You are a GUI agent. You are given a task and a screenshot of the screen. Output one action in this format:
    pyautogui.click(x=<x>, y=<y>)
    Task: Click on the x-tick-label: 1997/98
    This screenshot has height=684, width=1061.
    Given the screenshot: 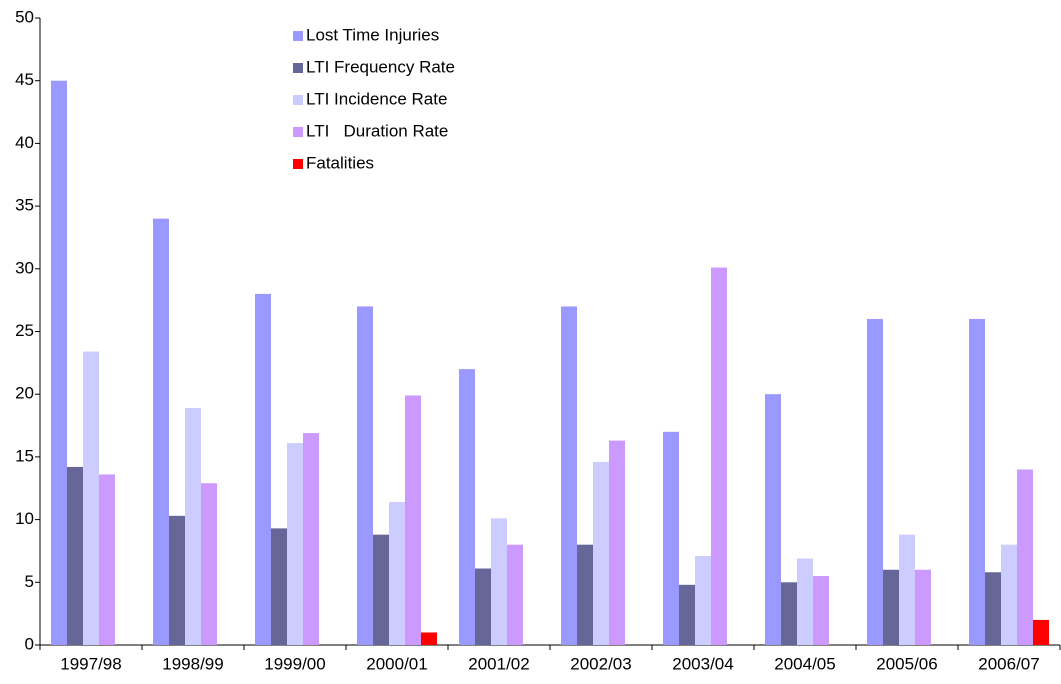 What is the action you would take?
    pyautogui.click(x=90, y=663)
    